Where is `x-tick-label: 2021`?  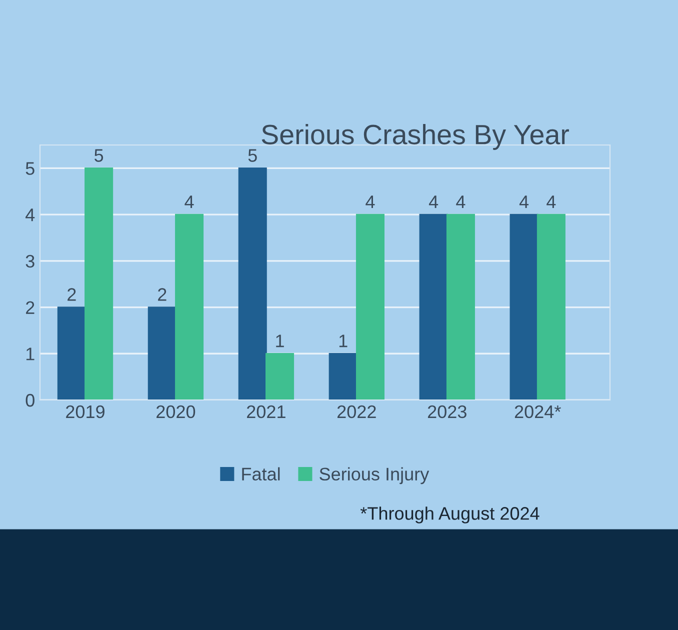 x-tick-label: 2021 is located at coordinates (266, 411).